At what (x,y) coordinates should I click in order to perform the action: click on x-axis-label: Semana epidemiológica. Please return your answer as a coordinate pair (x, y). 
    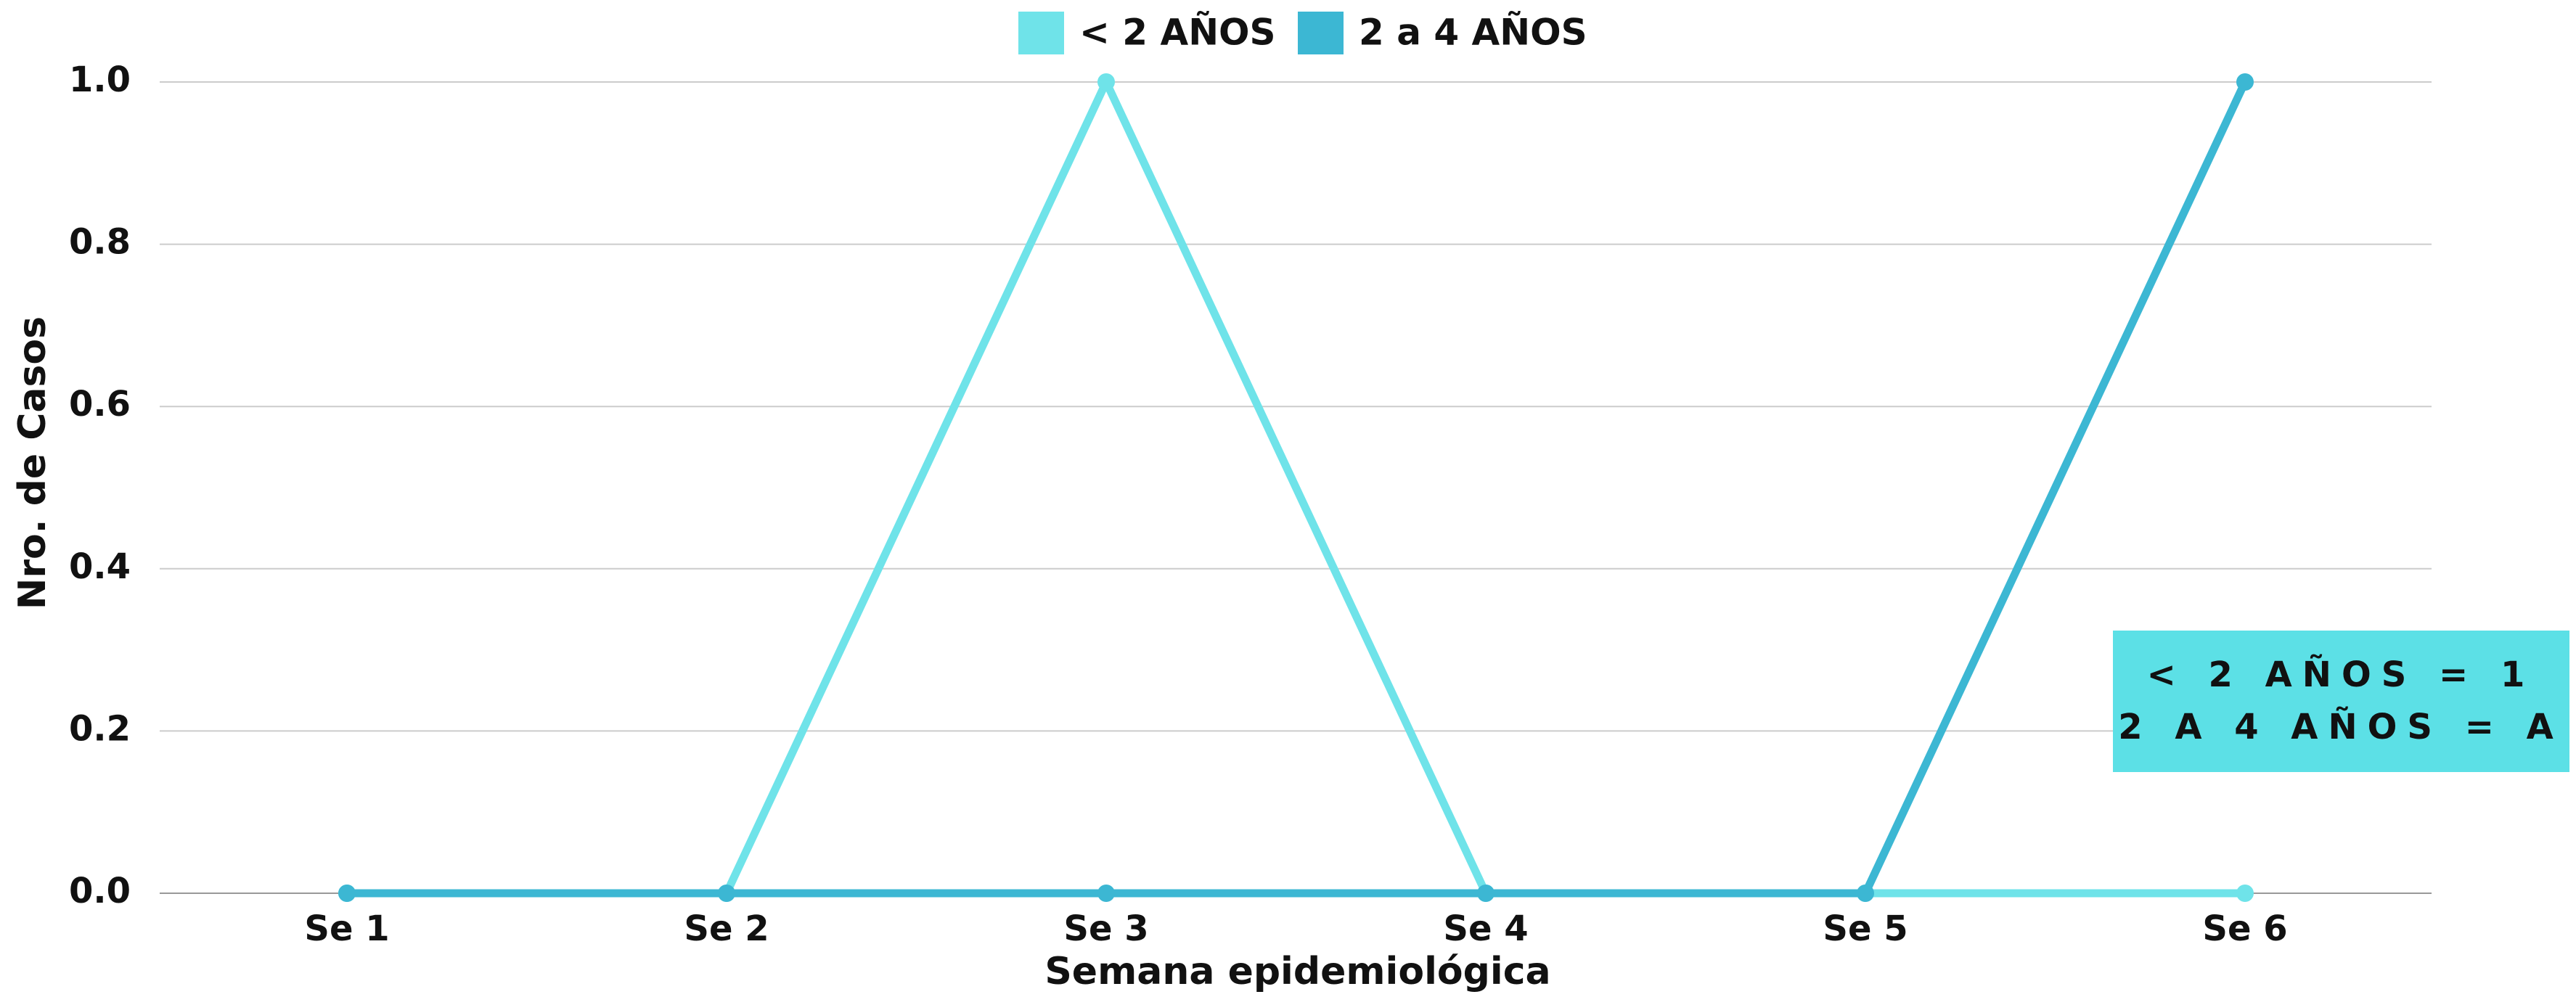
    Looking at the image, I should click on (1297, 972).